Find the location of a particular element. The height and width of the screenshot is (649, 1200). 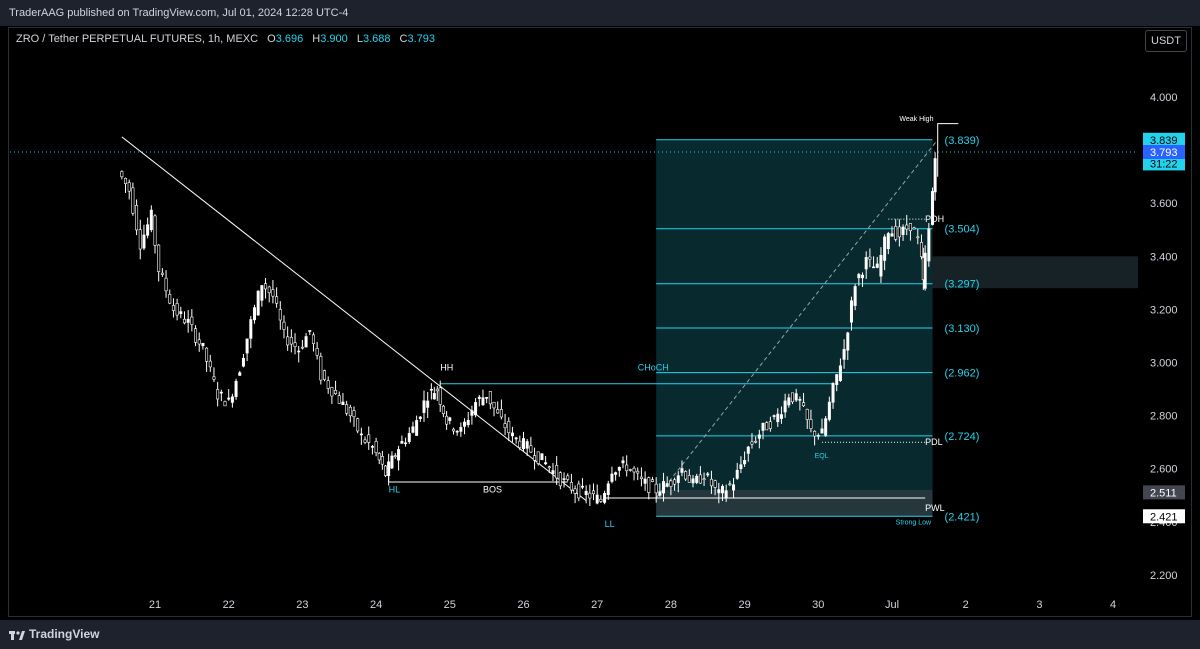

x-tick-label: 4 is located at coordinates (1113, 605).